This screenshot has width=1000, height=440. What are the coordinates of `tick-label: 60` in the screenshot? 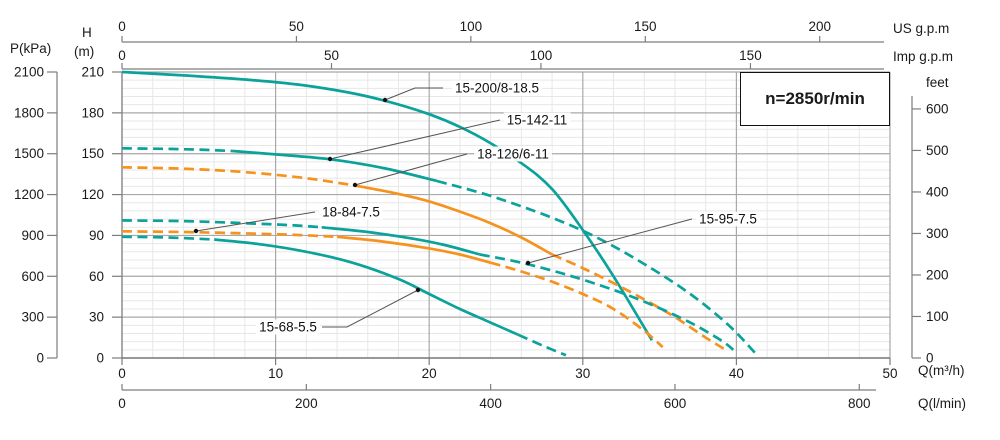 It's located at (96, 276).